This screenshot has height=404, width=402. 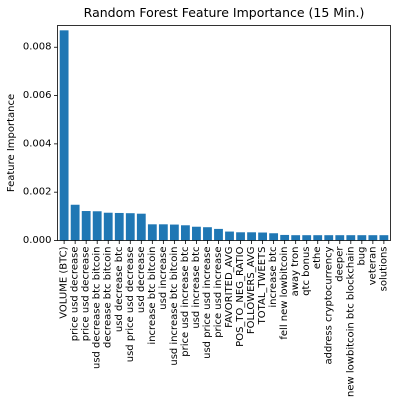 I want to click on y-tick-label: 0.000, so click(x=37, y=240).